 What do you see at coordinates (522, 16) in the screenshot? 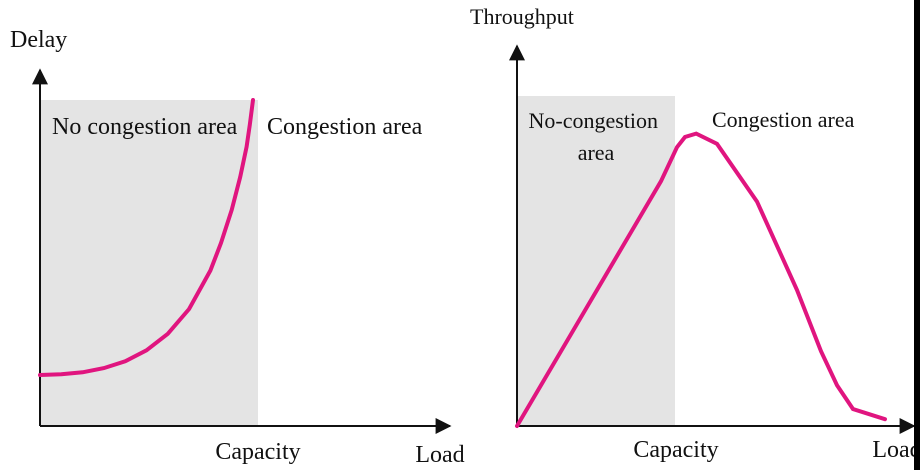
I see `throughput-axis-label: Throughput` at bounding box center [522, 16].